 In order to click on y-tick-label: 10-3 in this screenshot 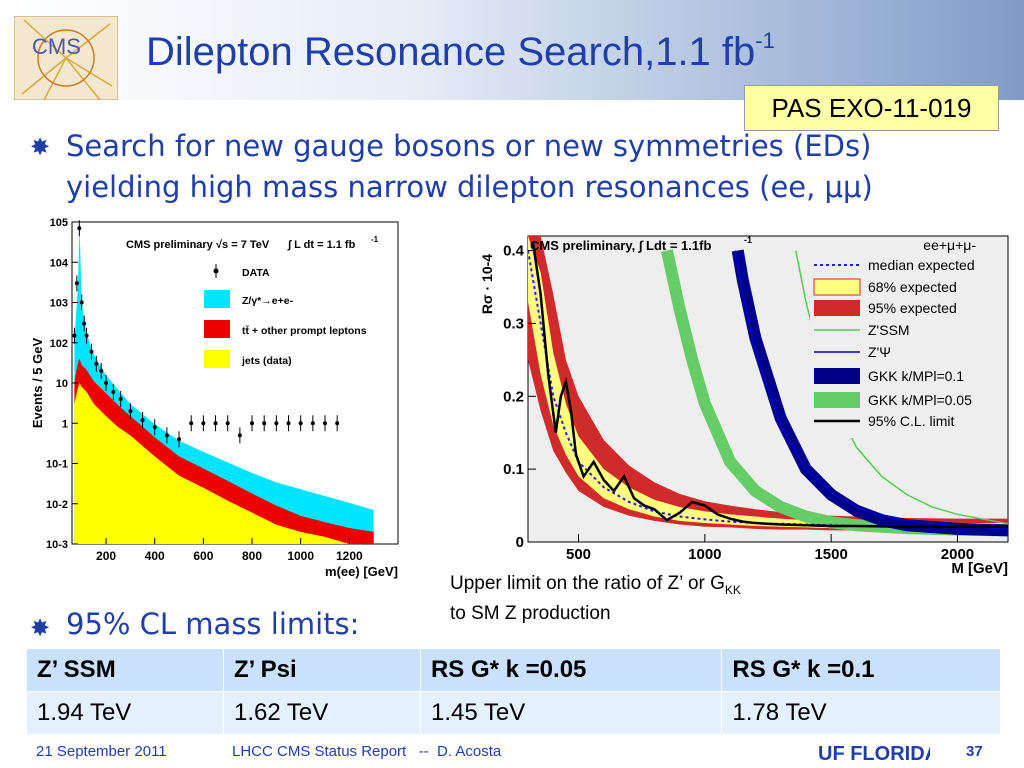, I will do `click(57, 545)`.